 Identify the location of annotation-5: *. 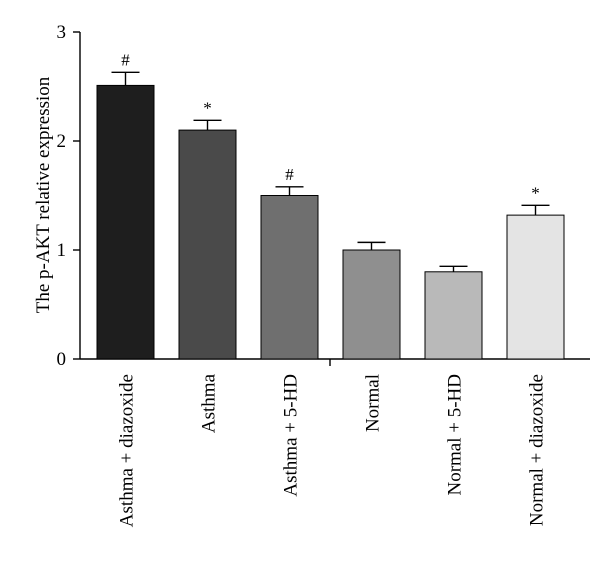
(535, 192).